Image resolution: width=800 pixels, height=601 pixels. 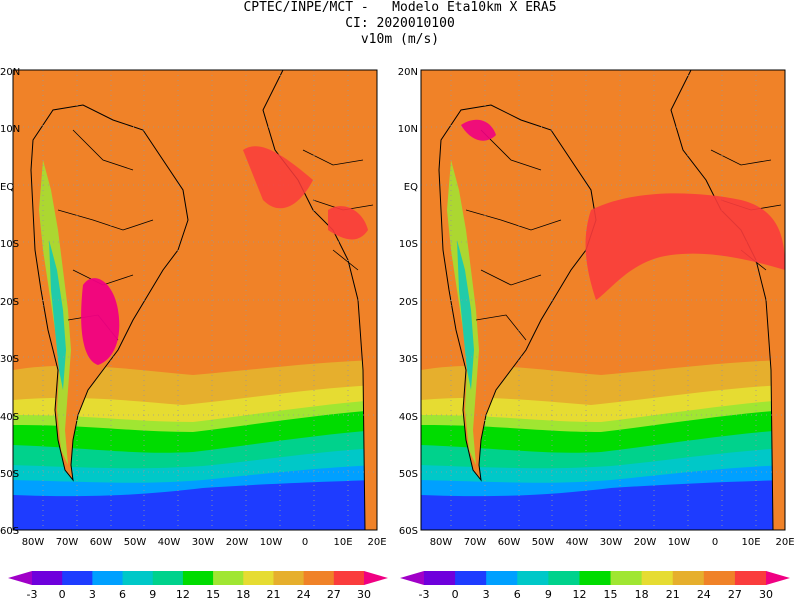 What do you see at coordinates (9, 531) in the screenshot?
I see `left-lat-label: 60S` at bounding box center [9, 531].